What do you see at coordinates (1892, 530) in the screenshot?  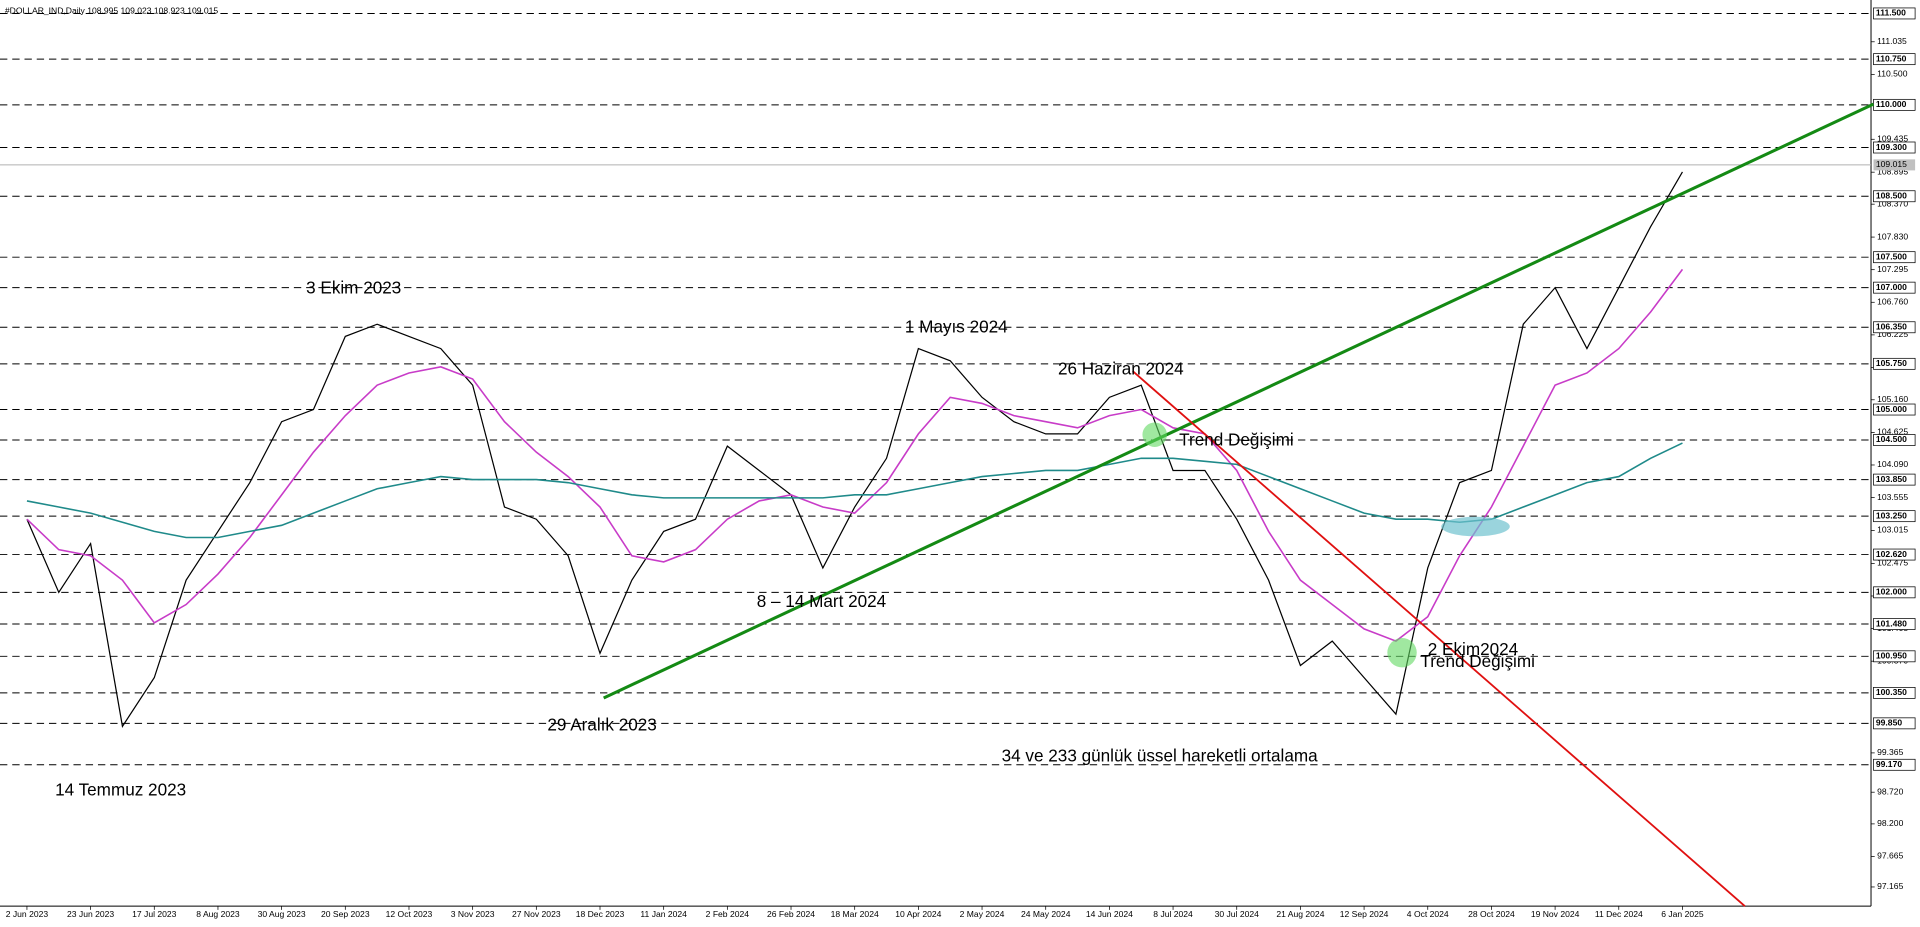 I see `y-tick-label: 103.015` at bounding box center [1892, 530].